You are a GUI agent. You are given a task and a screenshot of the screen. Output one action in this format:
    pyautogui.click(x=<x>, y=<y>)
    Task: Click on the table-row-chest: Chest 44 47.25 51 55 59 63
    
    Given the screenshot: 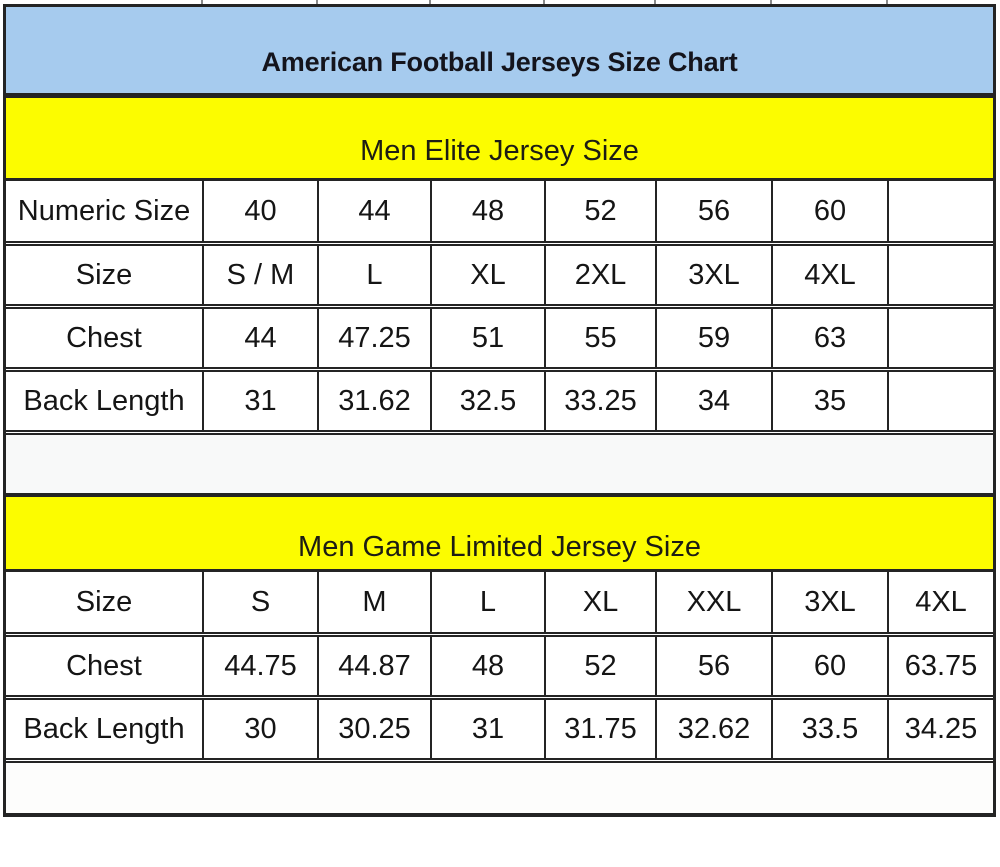 What is the action you would take?
    pyautogui.click(x=499, y=338)
    